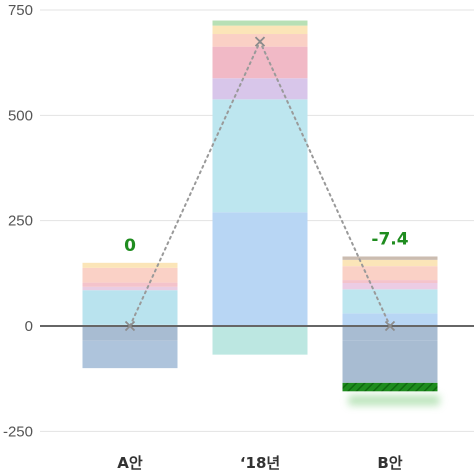  What do you see at coordinates (20, 221) in the screenshot?
I see `y-tick-label: 250` at bounding box center [20, 221].